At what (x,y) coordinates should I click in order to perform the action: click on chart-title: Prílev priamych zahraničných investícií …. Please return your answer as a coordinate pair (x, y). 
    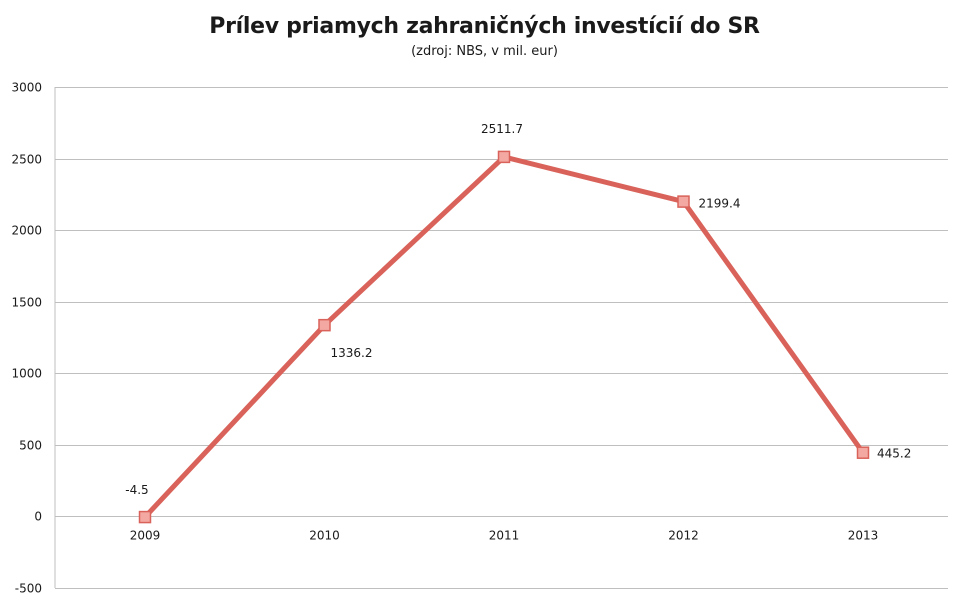
    Looking at the image, I should click on (484, 26).